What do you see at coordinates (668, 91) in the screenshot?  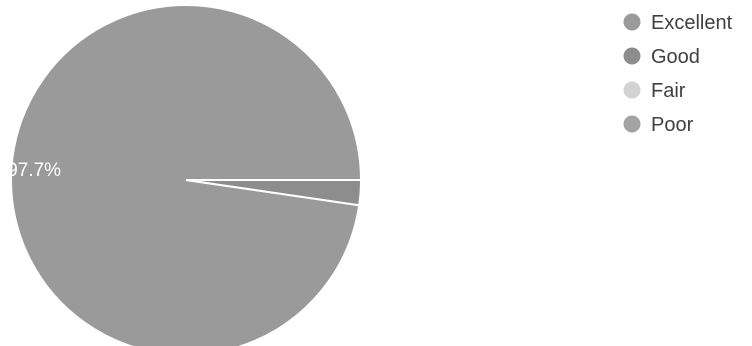 I see `legend-label-fair: Fair` at bounding box center [668, 91].